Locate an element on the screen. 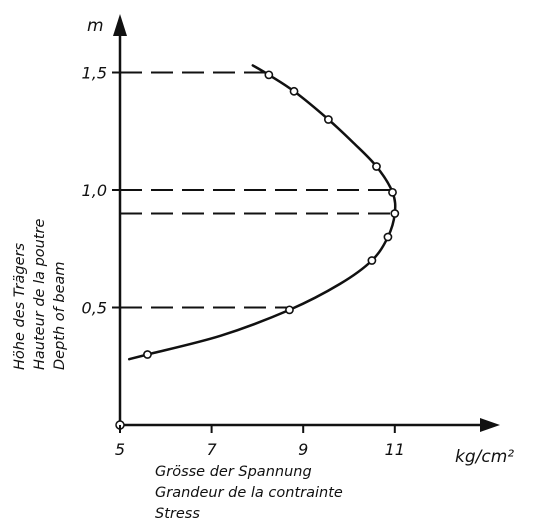  y-axis-title-line-2: Hauteur de la poutre is located at coordinates (40, 294).